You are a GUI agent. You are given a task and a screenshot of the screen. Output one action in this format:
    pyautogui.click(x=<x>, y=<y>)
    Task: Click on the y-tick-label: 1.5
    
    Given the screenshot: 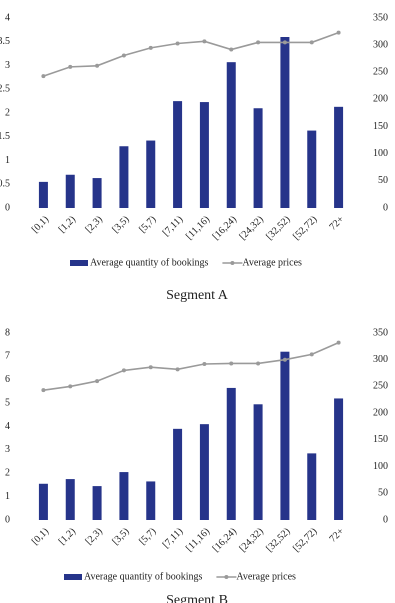 What is the action you would take?
    pyautogui.click(x=5, y=136)
    